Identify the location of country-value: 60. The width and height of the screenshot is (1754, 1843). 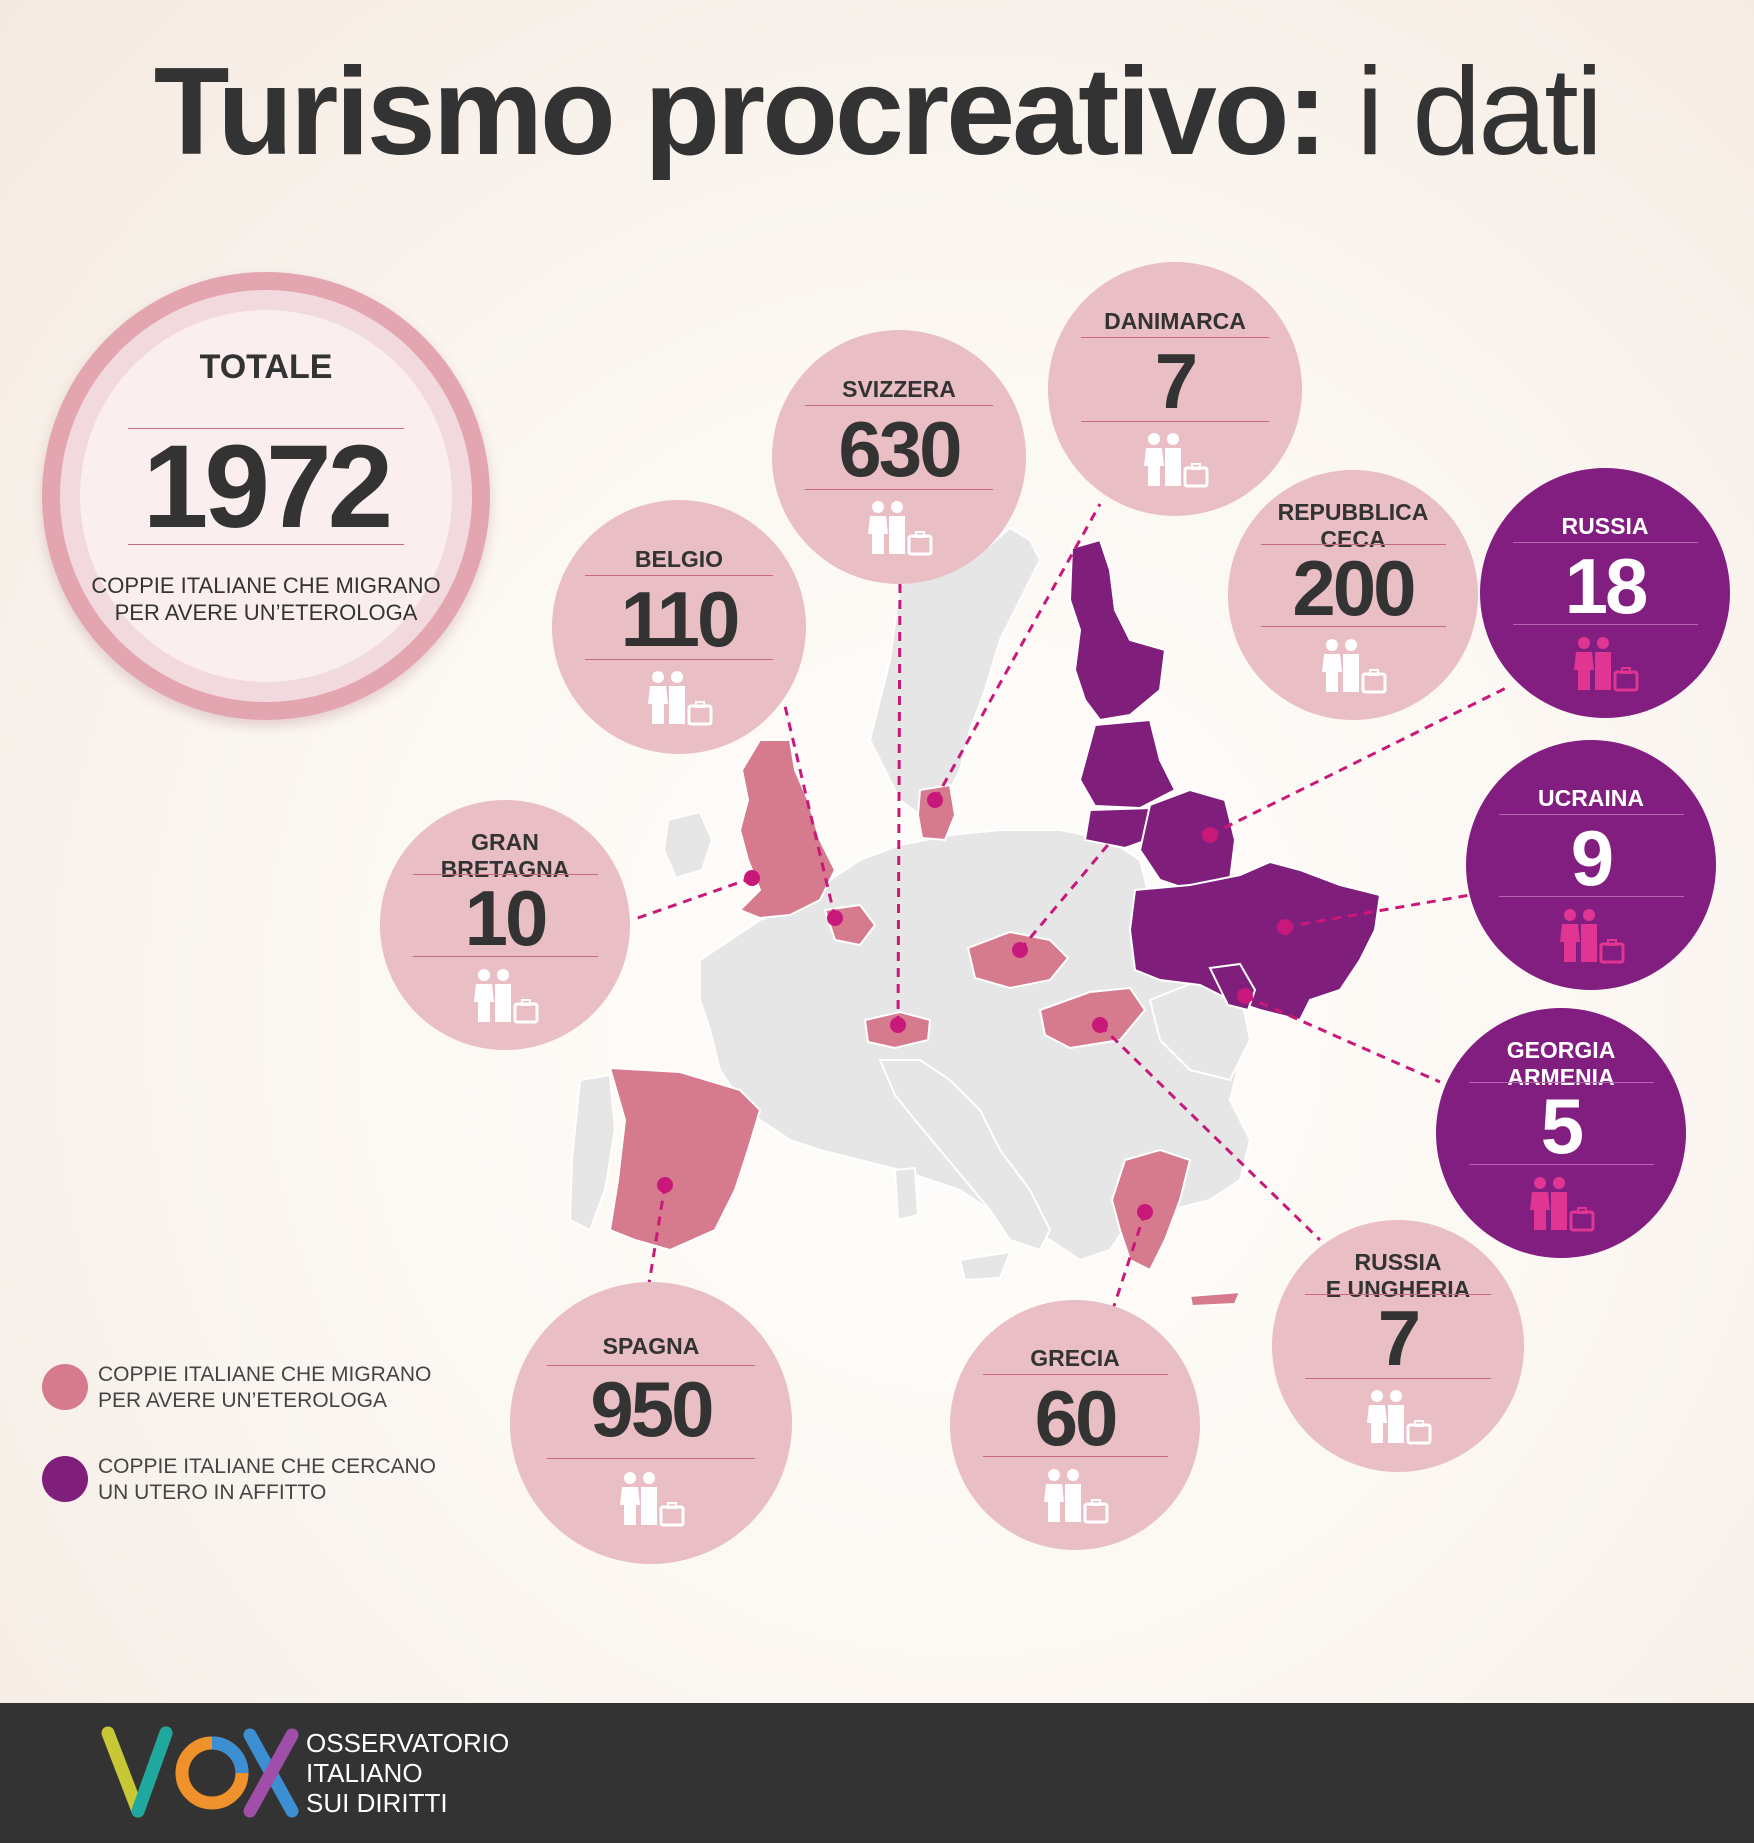
(1076, 1417).